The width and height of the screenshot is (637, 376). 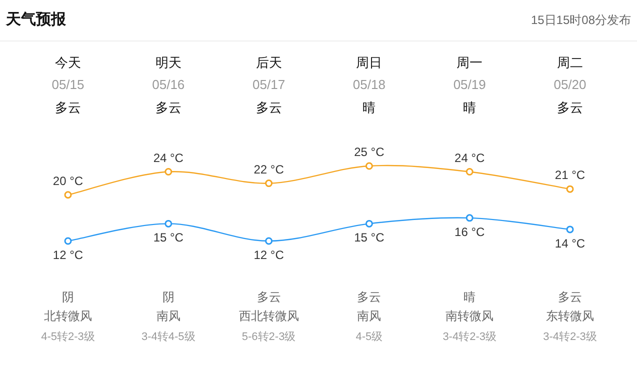 What do you see at coordinates (570, 316) in the screenshot?
I see `annotation: 东转微风` at bounding box center [570, 316].